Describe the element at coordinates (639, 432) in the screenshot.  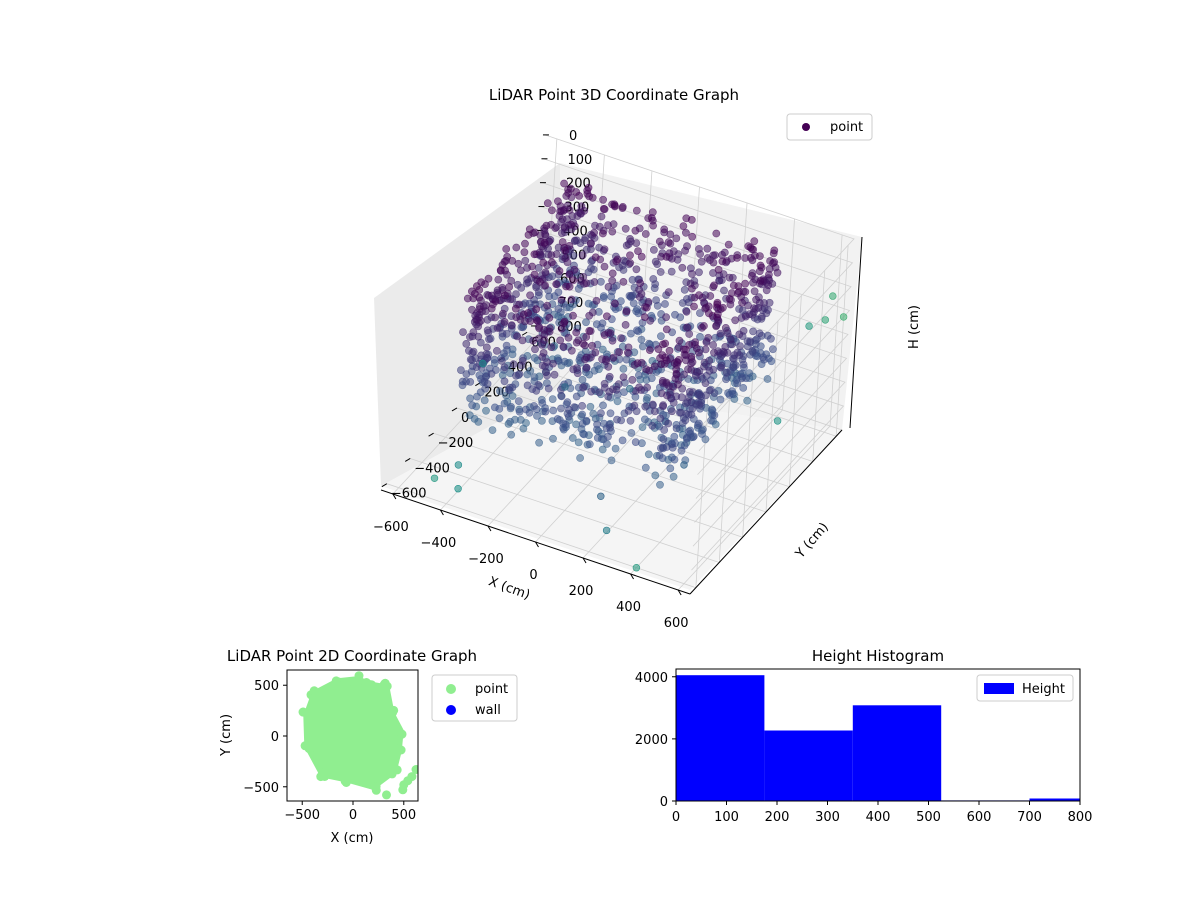
I see `outlier-points-3d` at that location.